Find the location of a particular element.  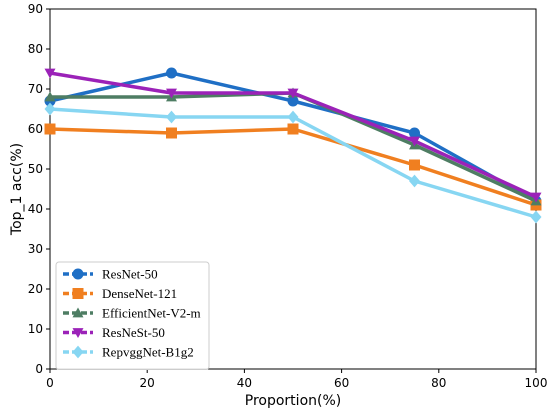

x-tick-label: 40 is located at coordinates (244, 383).